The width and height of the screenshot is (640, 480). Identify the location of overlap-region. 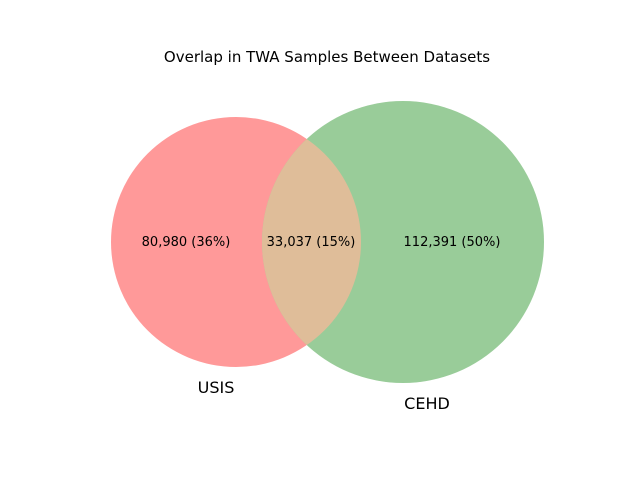
(311, 242).